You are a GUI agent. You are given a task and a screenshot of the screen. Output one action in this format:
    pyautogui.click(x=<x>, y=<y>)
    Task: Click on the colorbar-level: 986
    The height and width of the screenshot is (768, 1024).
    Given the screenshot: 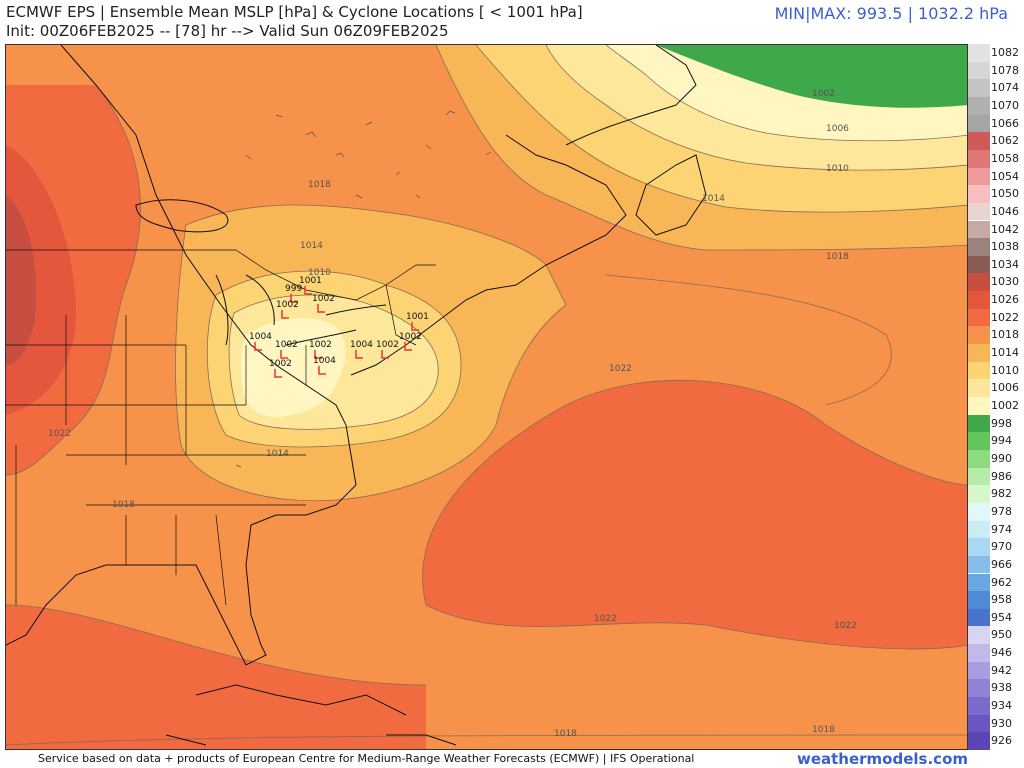 What is the action you would take?
    pyautogui.click(x=996, y=476)
    